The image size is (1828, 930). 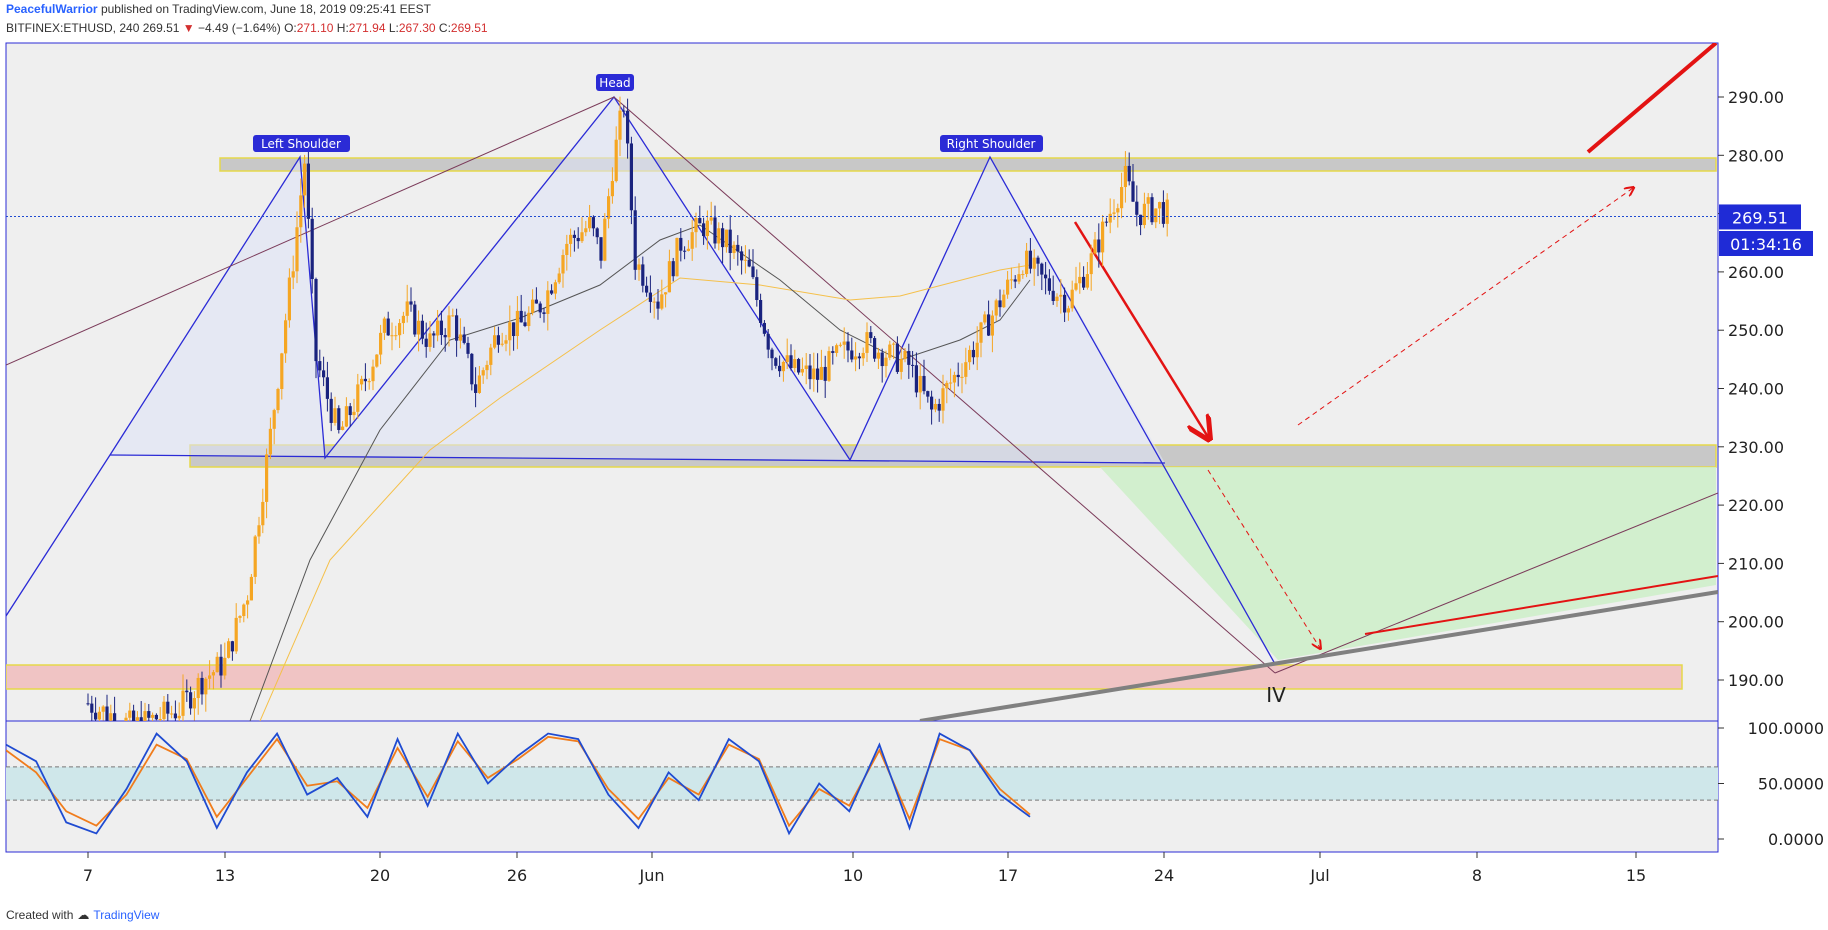 I want to click on resistance-zone, so click(x=968, y=164).